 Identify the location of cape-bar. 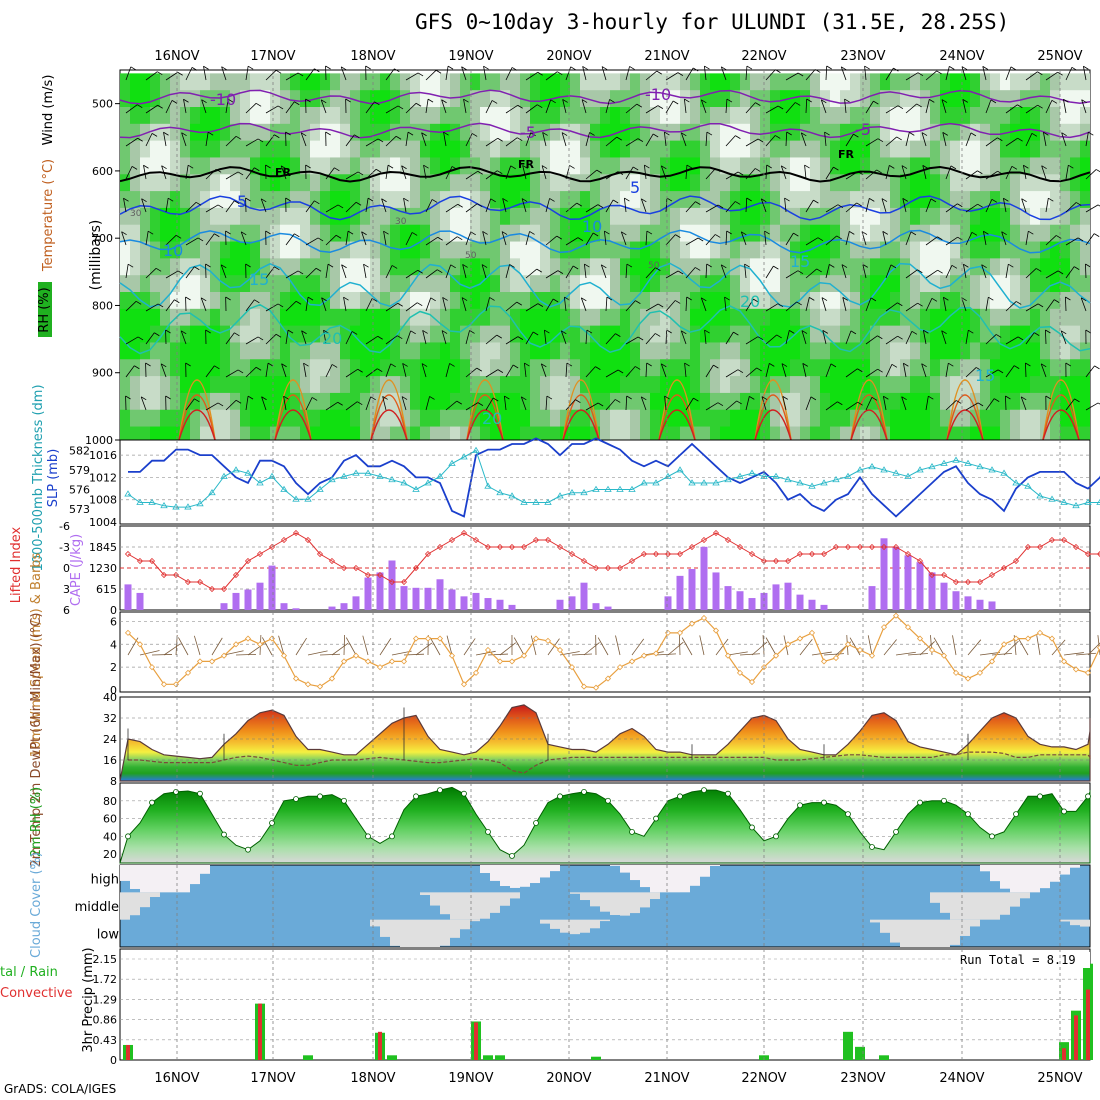
(596, 606).